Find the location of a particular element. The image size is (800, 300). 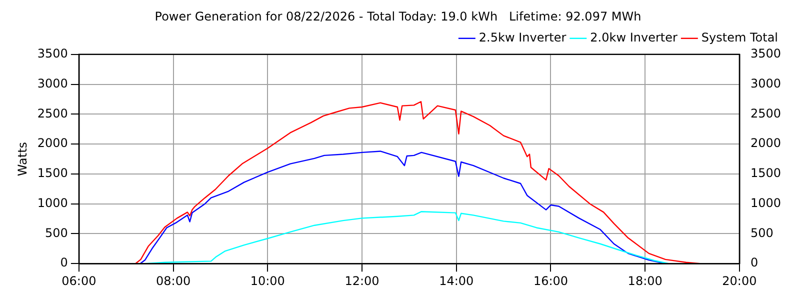

x-tick-label: 14:00 is located at coordinates (456, 281).